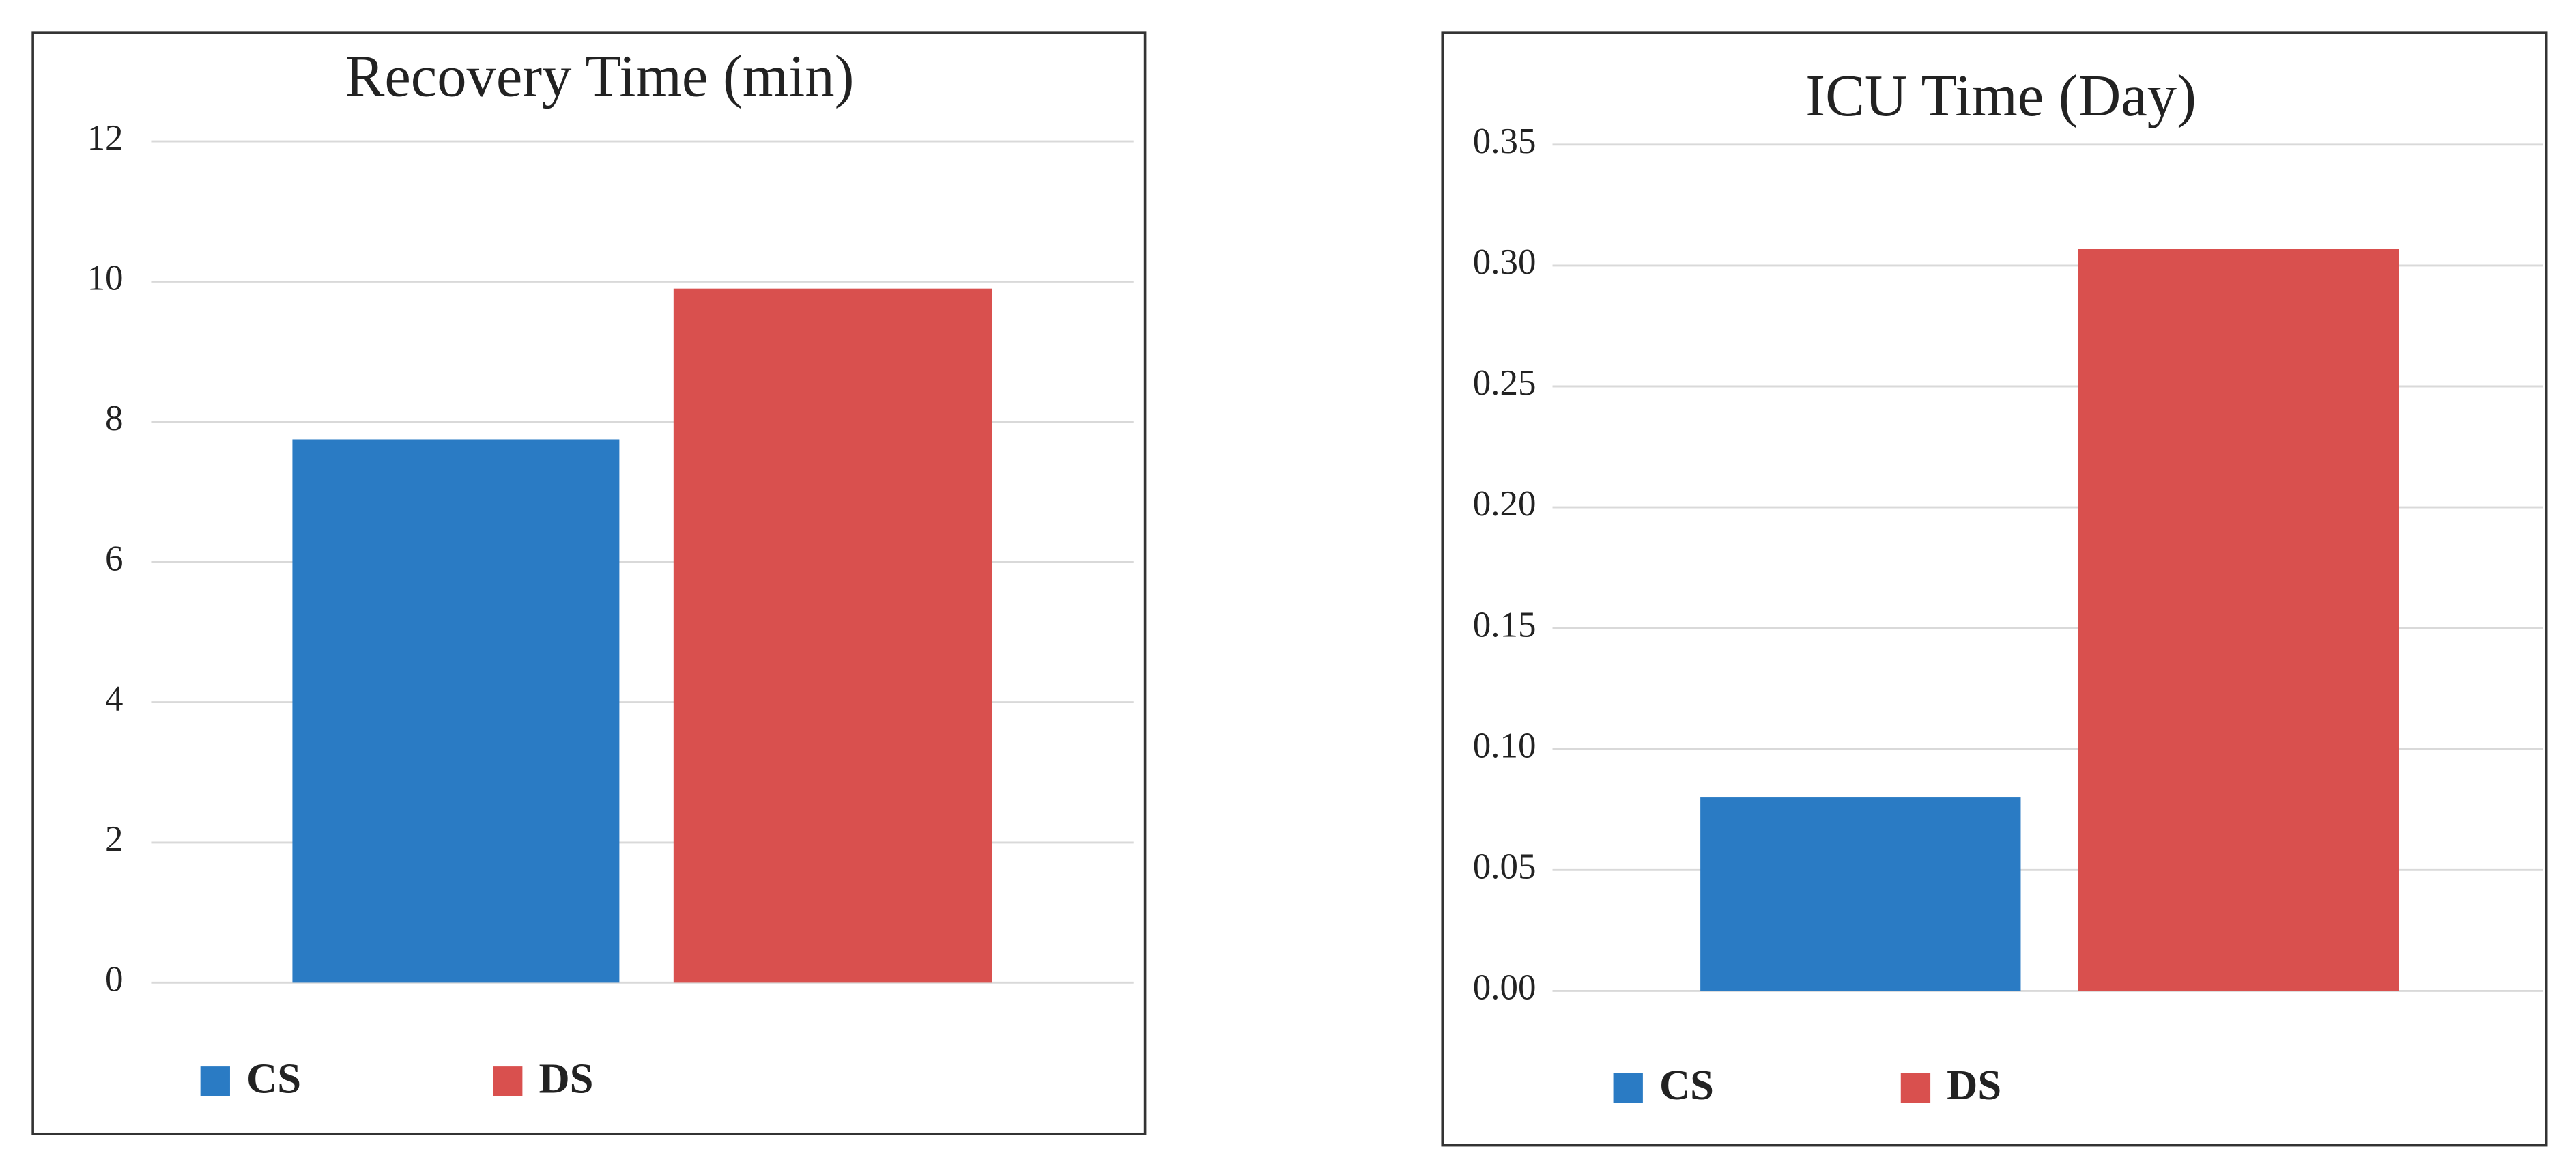 The image size is (2576, 1175). Describe the element at coordinates (1504, 504) in the screenshot. I see `y-tick-label: 0.20` at that location.